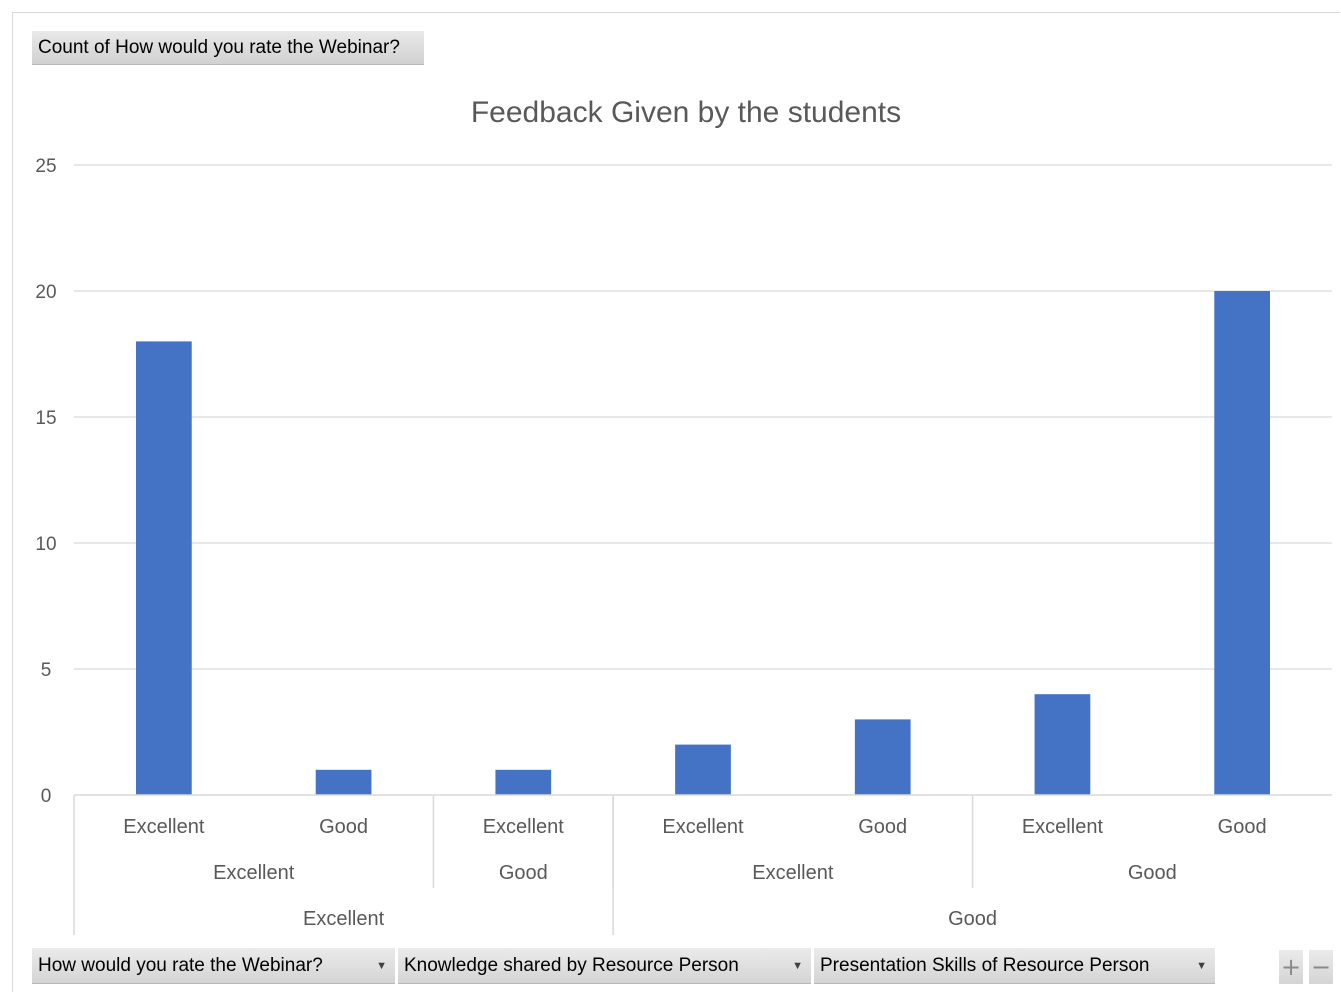  Describe the element at coordinates (972, 919) in the screenshot. I see `x-tick-label-level1: Good` at that location.